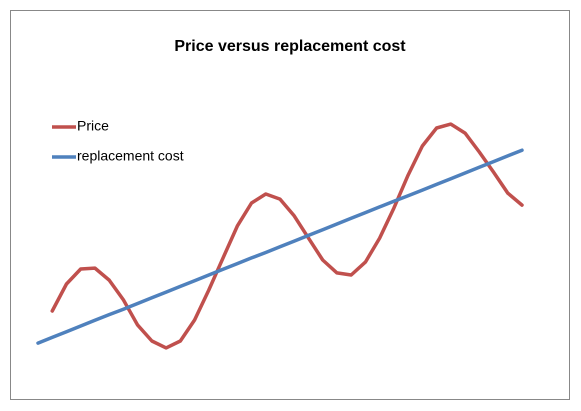 The height and width of the screenshot is (411, 581). What do you see at coordinates (290, 46) in the screenshot?
I see `chart-title: Price versus replacement cost` at bounding box center [290, 46].